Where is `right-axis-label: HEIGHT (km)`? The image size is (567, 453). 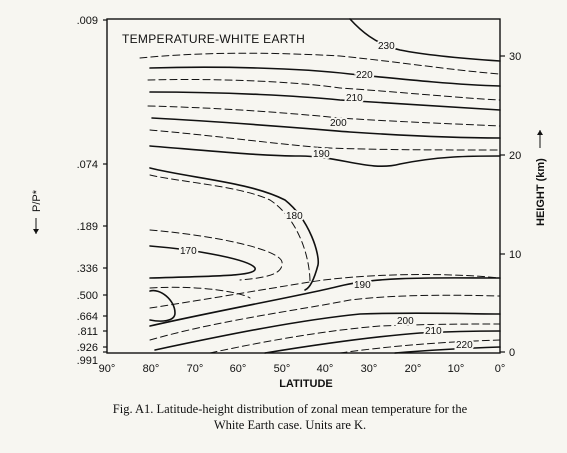 right-axis-label: HEIGHT (km) is located at coordinates (541, 178).